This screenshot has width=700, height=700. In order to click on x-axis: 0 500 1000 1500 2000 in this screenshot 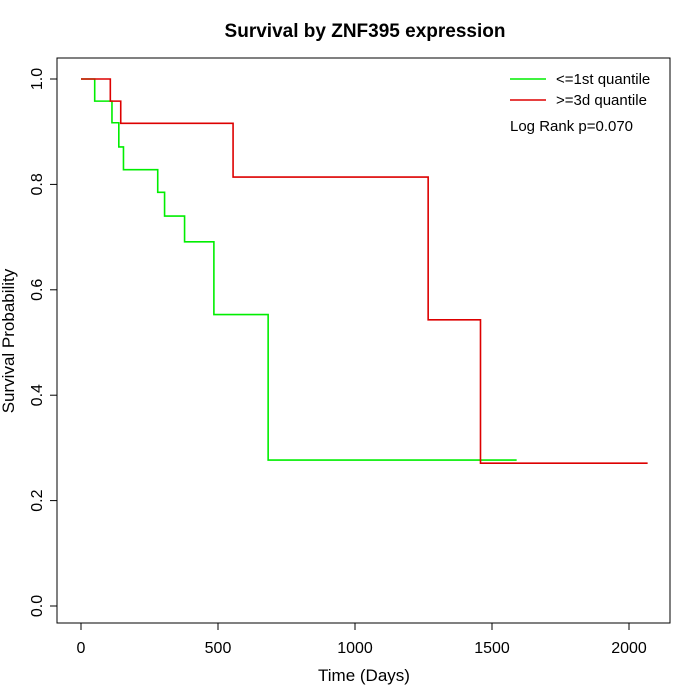, I will do `click(362, 639)`.